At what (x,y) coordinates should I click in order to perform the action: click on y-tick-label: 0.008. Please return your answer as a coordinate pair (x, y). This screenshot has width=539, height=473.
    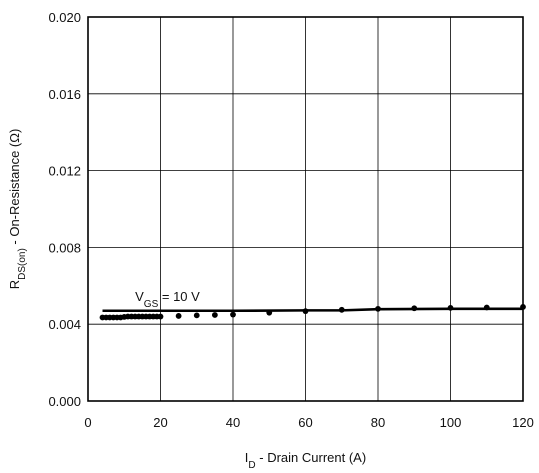
    Looking at the image, I should click on (64, 247).